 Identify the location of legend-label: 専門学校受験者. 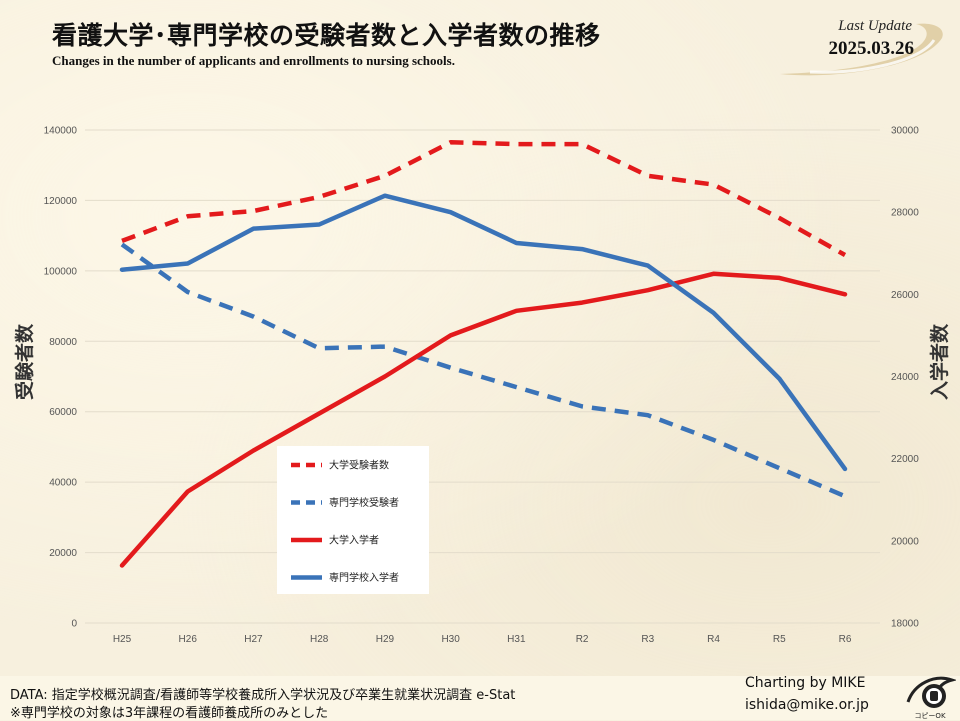
(364, 502).